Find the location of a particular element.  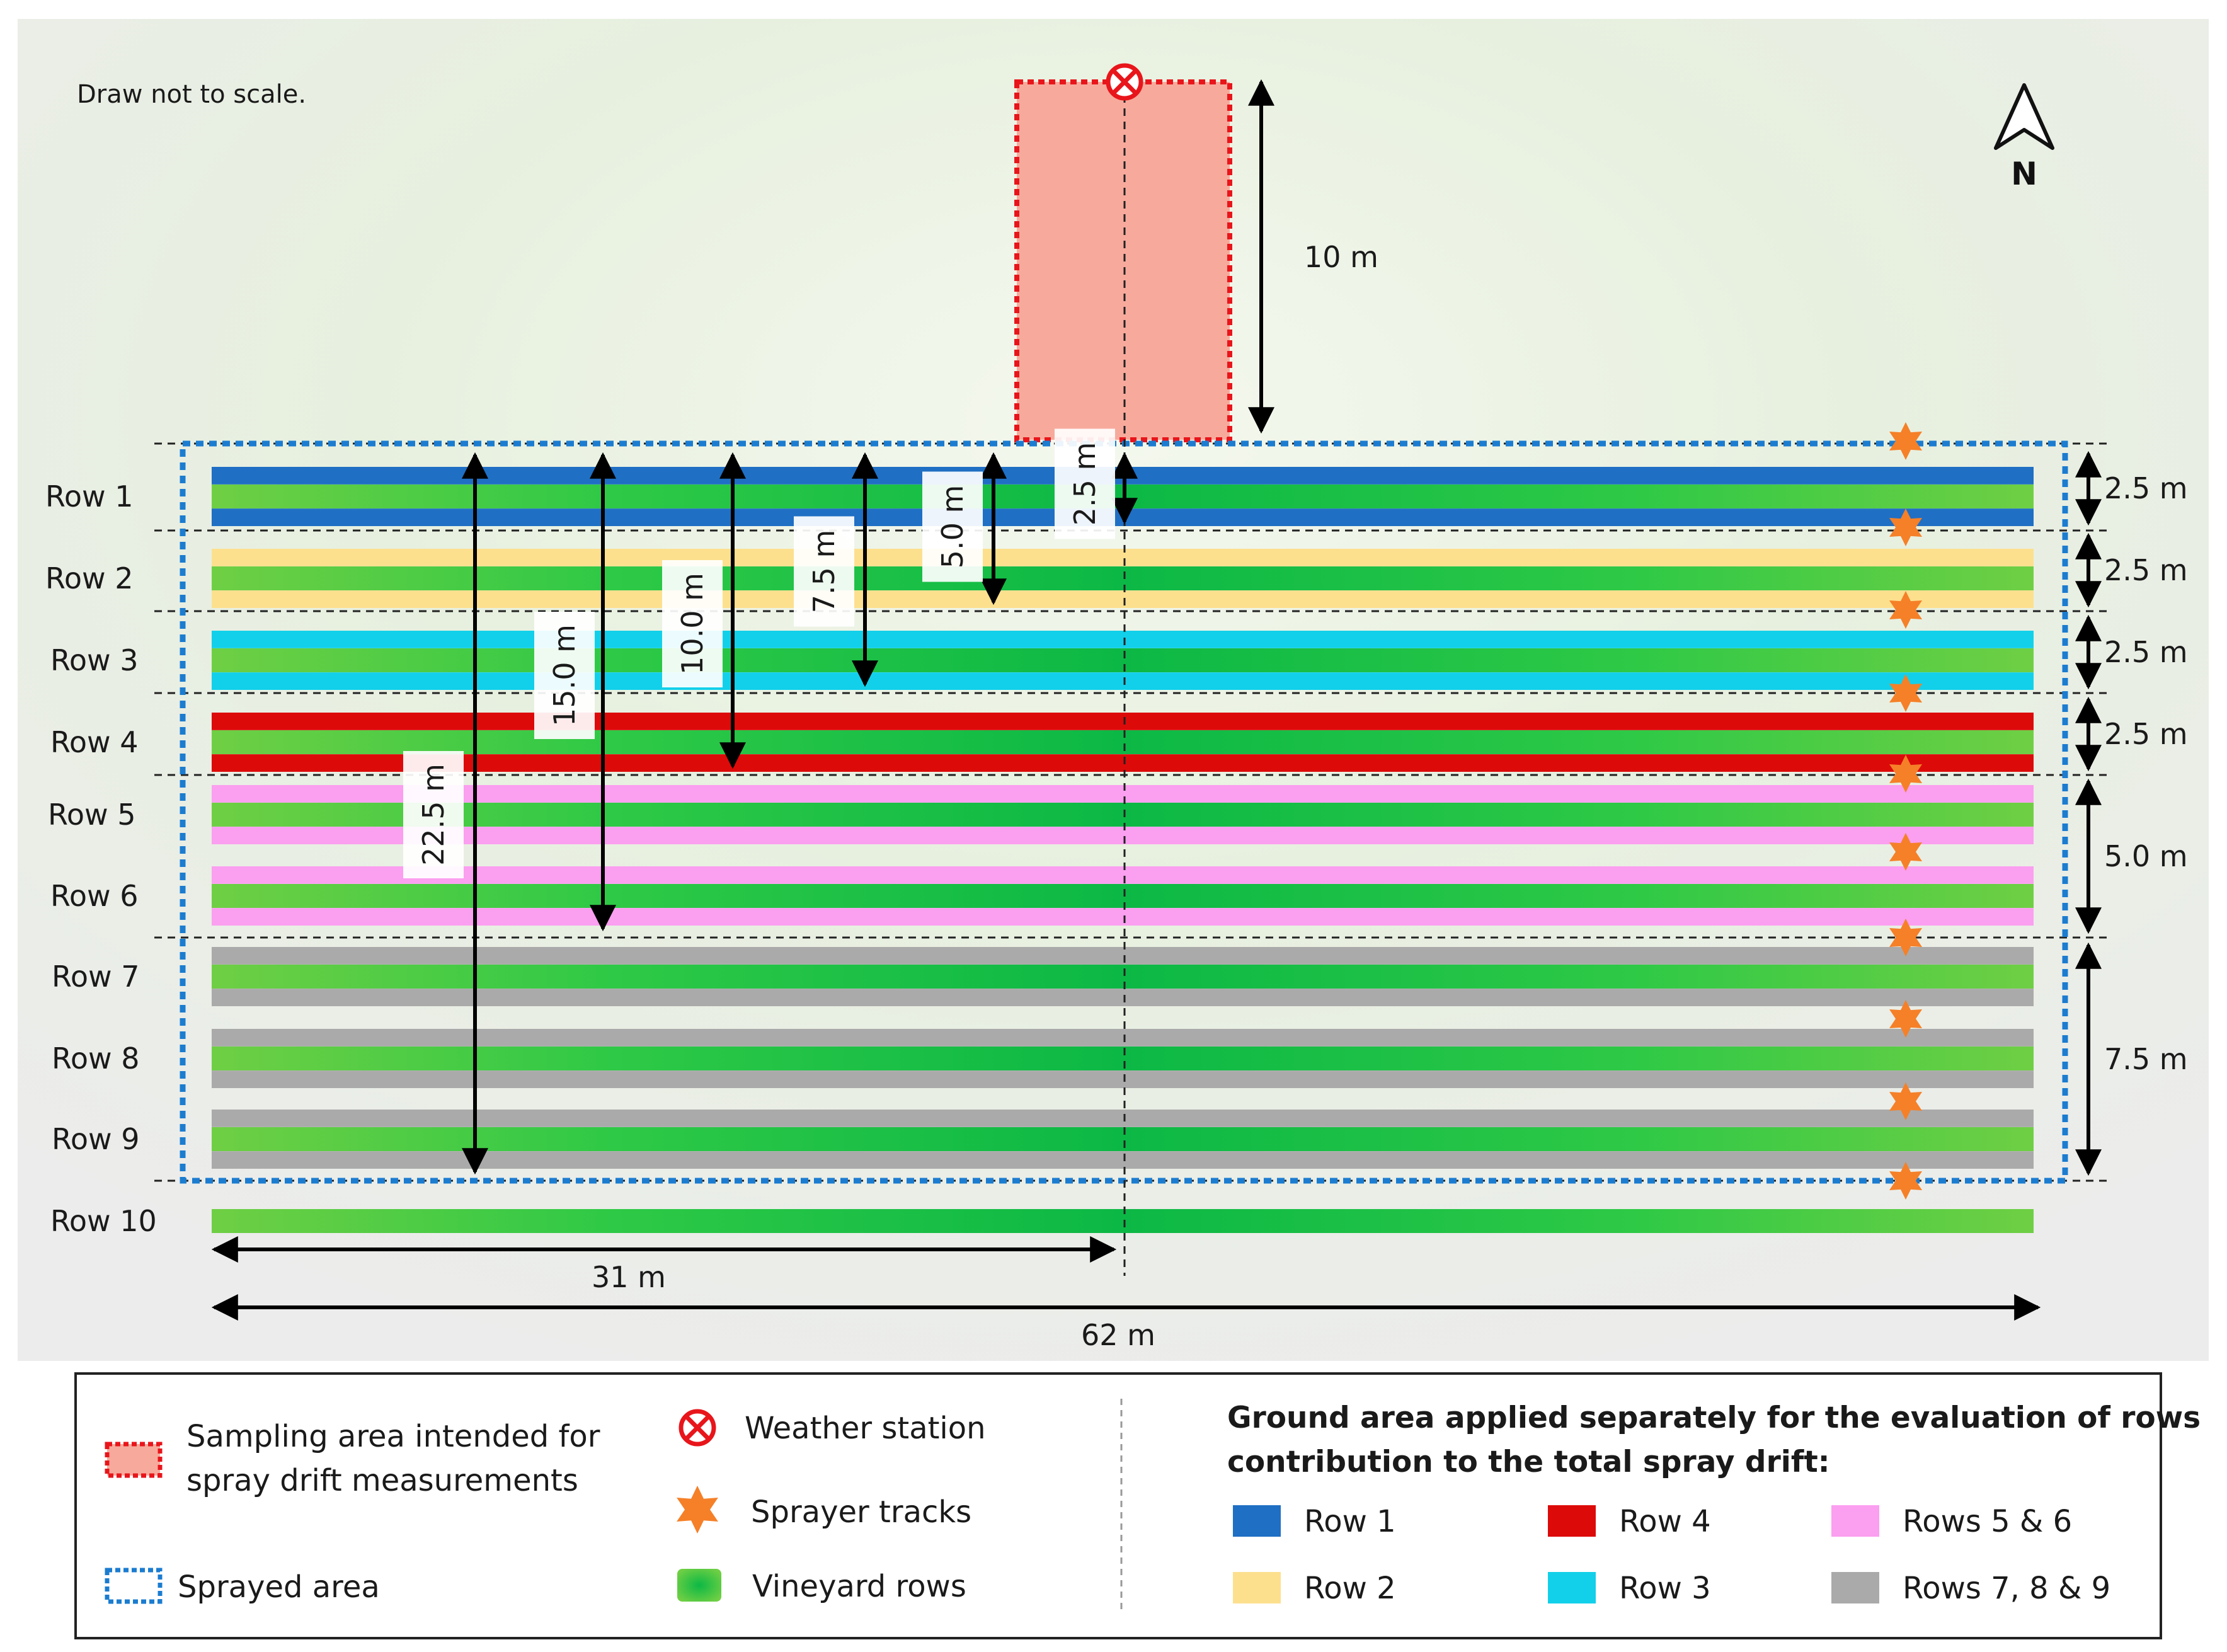

legend-sprayed-swatch is located at coordinates (134, 1586).